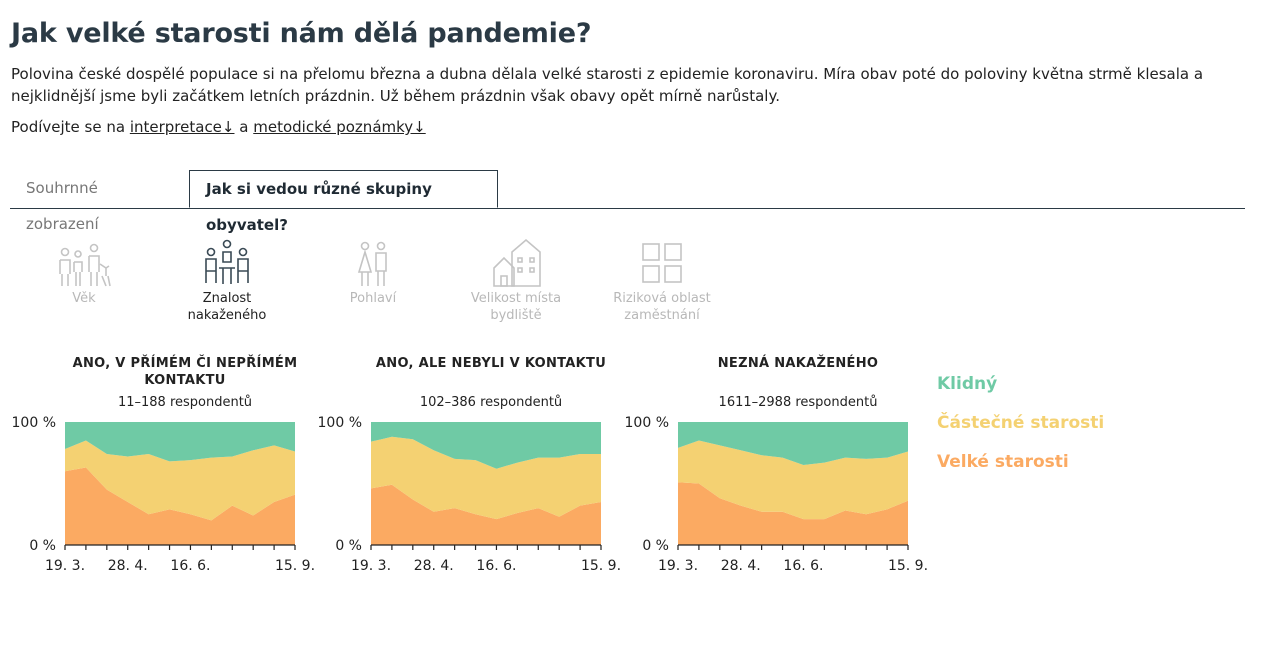 This screenshot has height=650, width=1280. I want to click on group-age-label: Věk, so click(84, 298).